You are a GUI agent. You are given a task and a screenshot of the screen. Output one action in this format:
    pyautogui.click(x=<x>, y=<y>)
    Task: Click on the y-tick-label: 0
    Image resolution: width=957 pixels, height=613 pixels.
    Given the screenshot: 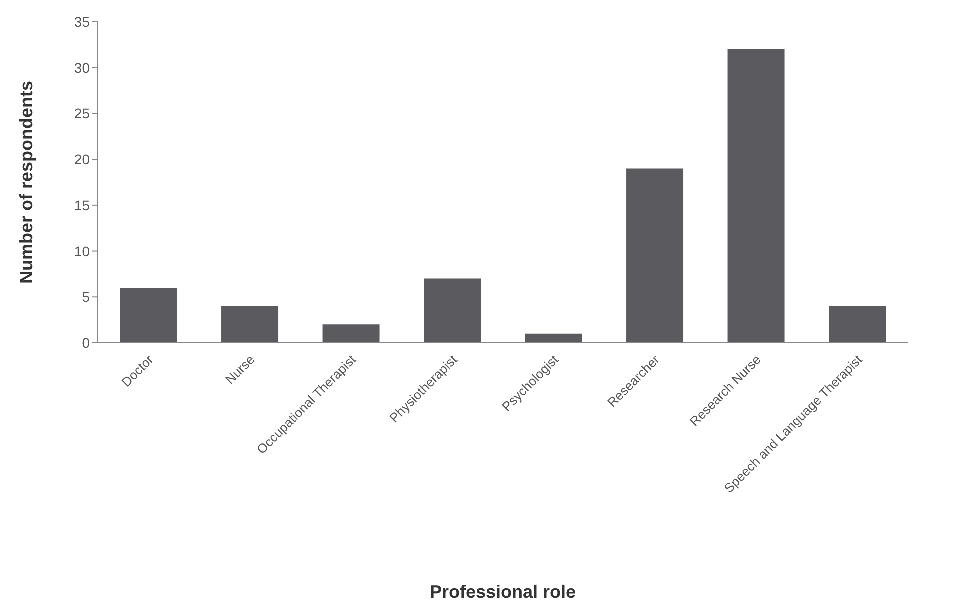 What is the action you would take?
    pyautogui.click(x=86, y=342)
    